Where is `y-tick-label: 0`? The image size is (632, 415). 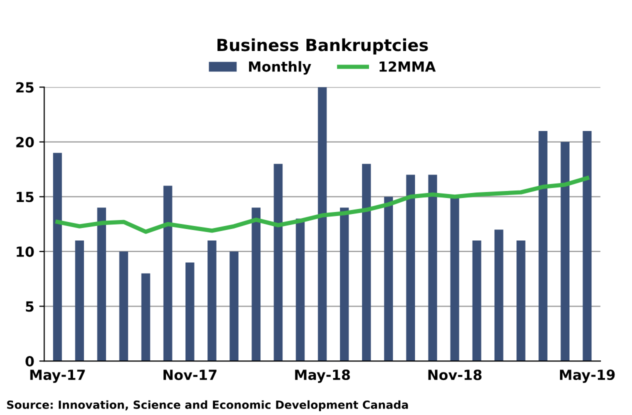
y-tick-label: 0 is located at coordinates (30, 361).